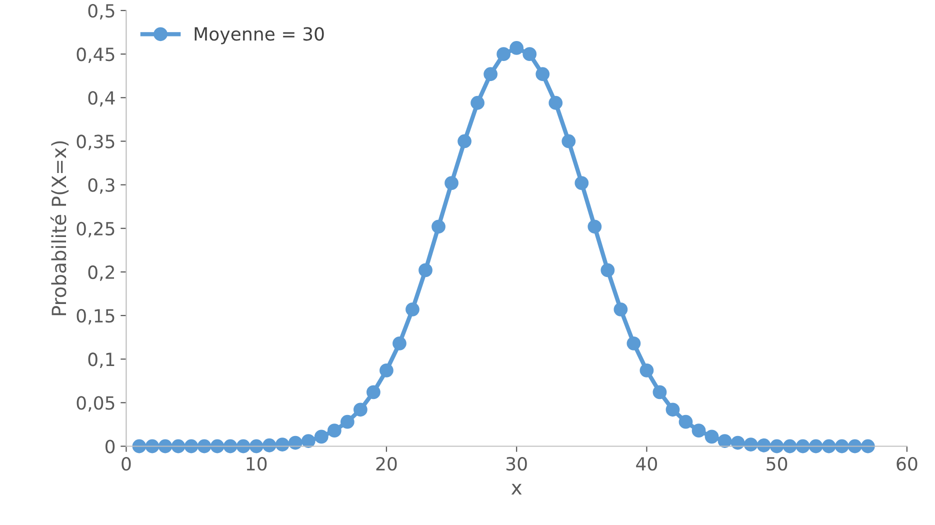  Describe the element at coordinates (95, 230) in the screenshot. I see `y-tick-label: 0,25` at that location.